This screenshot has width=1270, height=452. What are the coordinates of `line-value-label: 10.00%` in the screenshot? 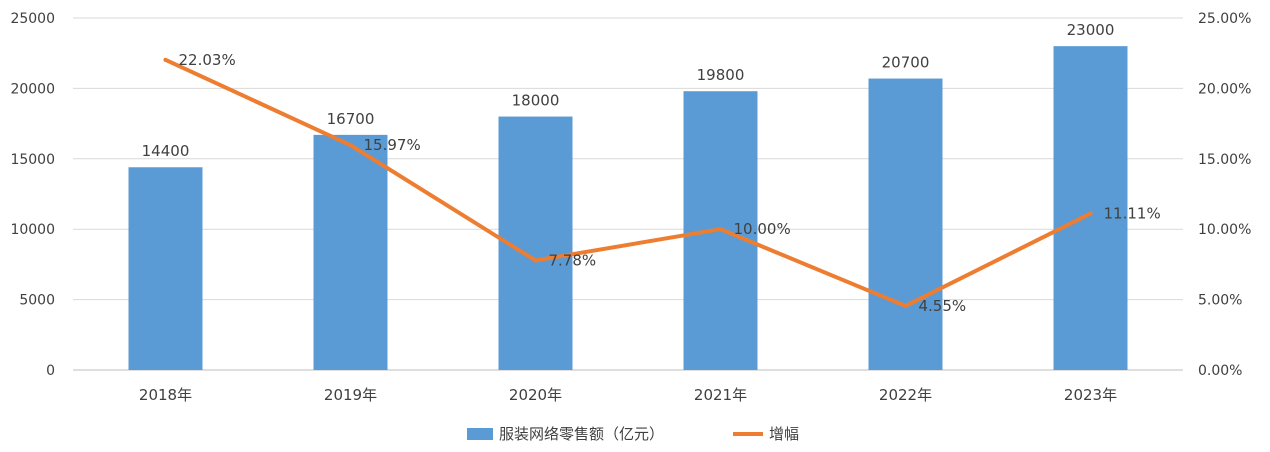 It's located at (762, 229).